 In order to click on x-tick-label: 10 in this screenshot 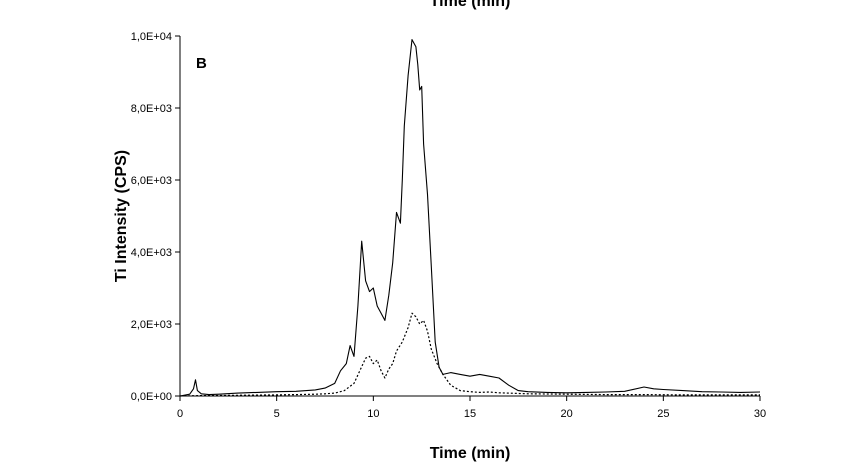, I will do `click(373, 414)`.